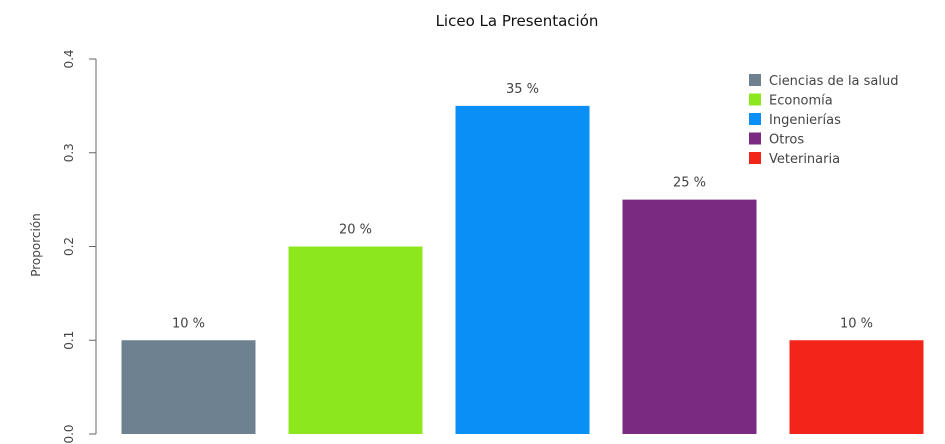 The image size is (945, 444). Describe the element at coordinates (834, 81) in the screenshot. I see `legend-label: Ciencias de la salud` at that location.